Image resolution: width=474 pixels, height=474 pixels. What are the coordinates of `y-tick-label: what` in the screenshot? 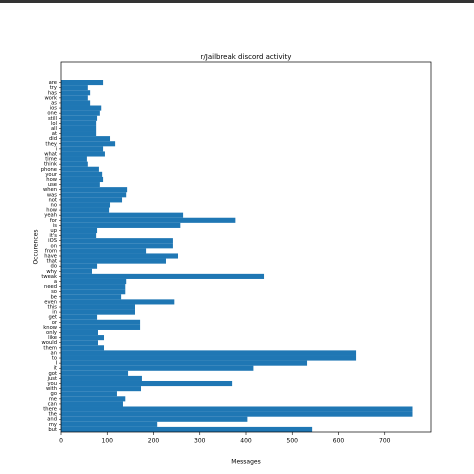 It's located at (50, 154).